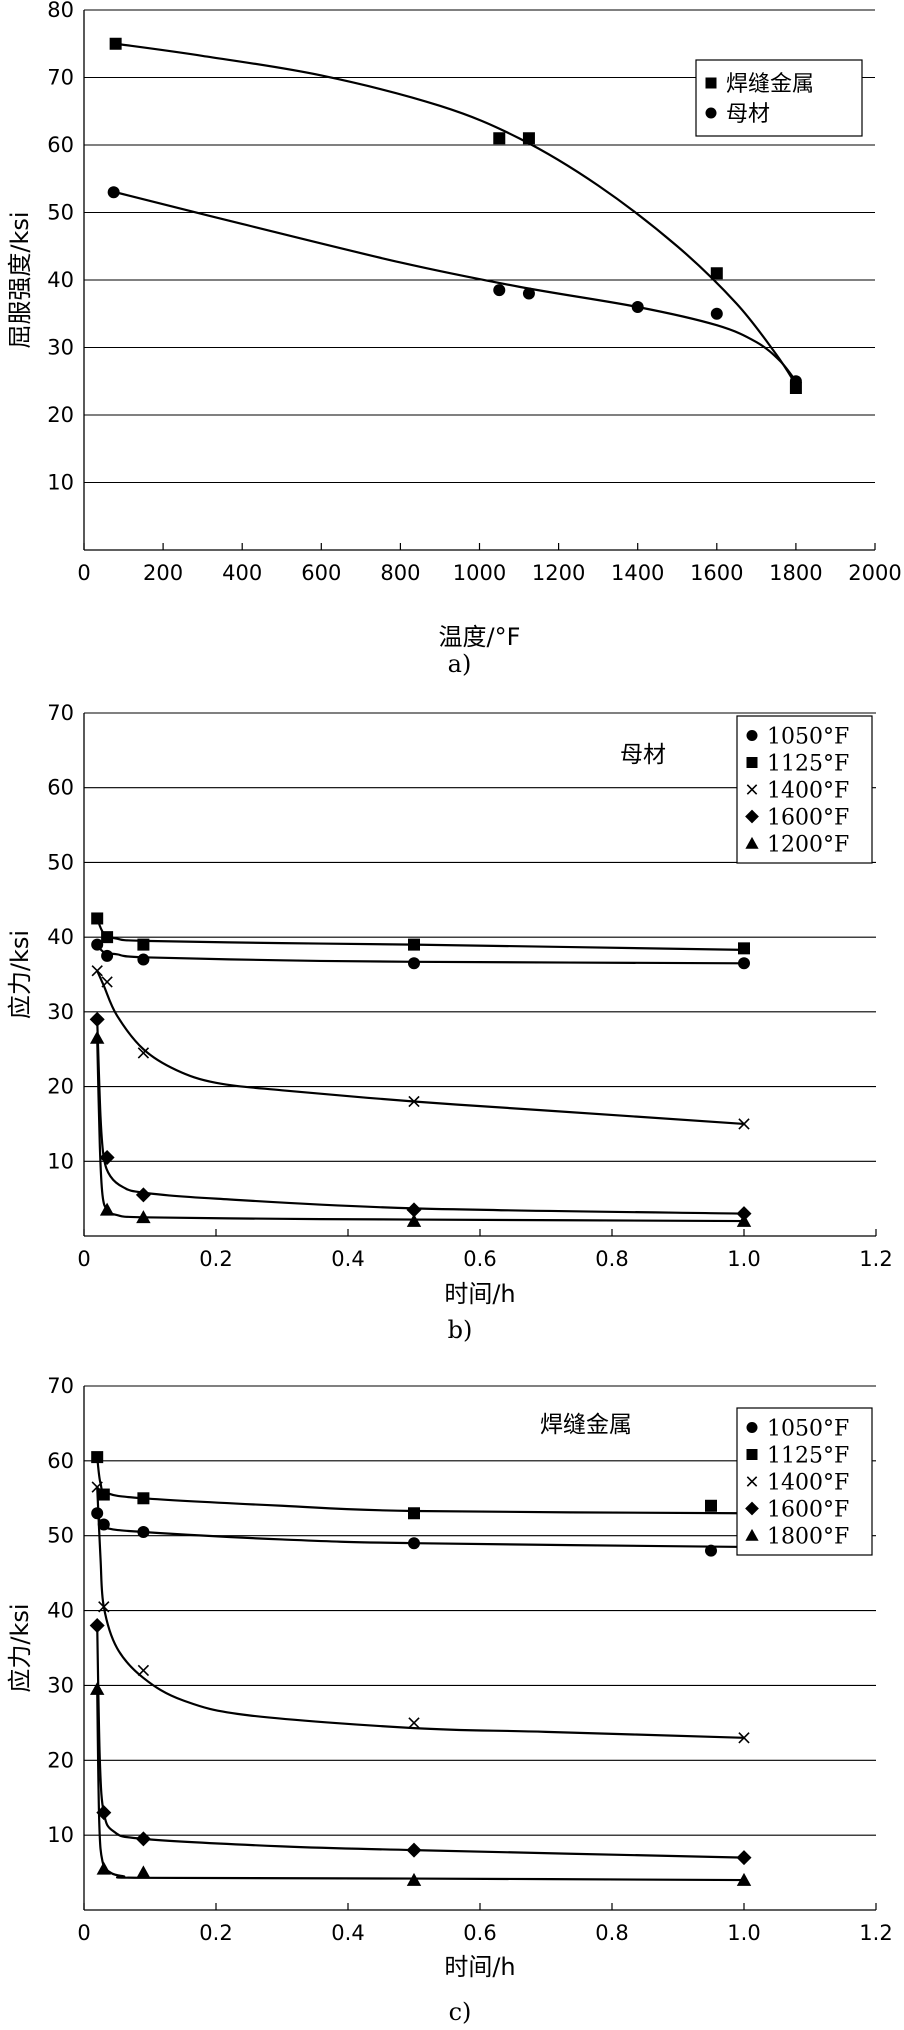 The image size is (904, 2030). I want to click on legend-label: 母材, so click(748, 114).